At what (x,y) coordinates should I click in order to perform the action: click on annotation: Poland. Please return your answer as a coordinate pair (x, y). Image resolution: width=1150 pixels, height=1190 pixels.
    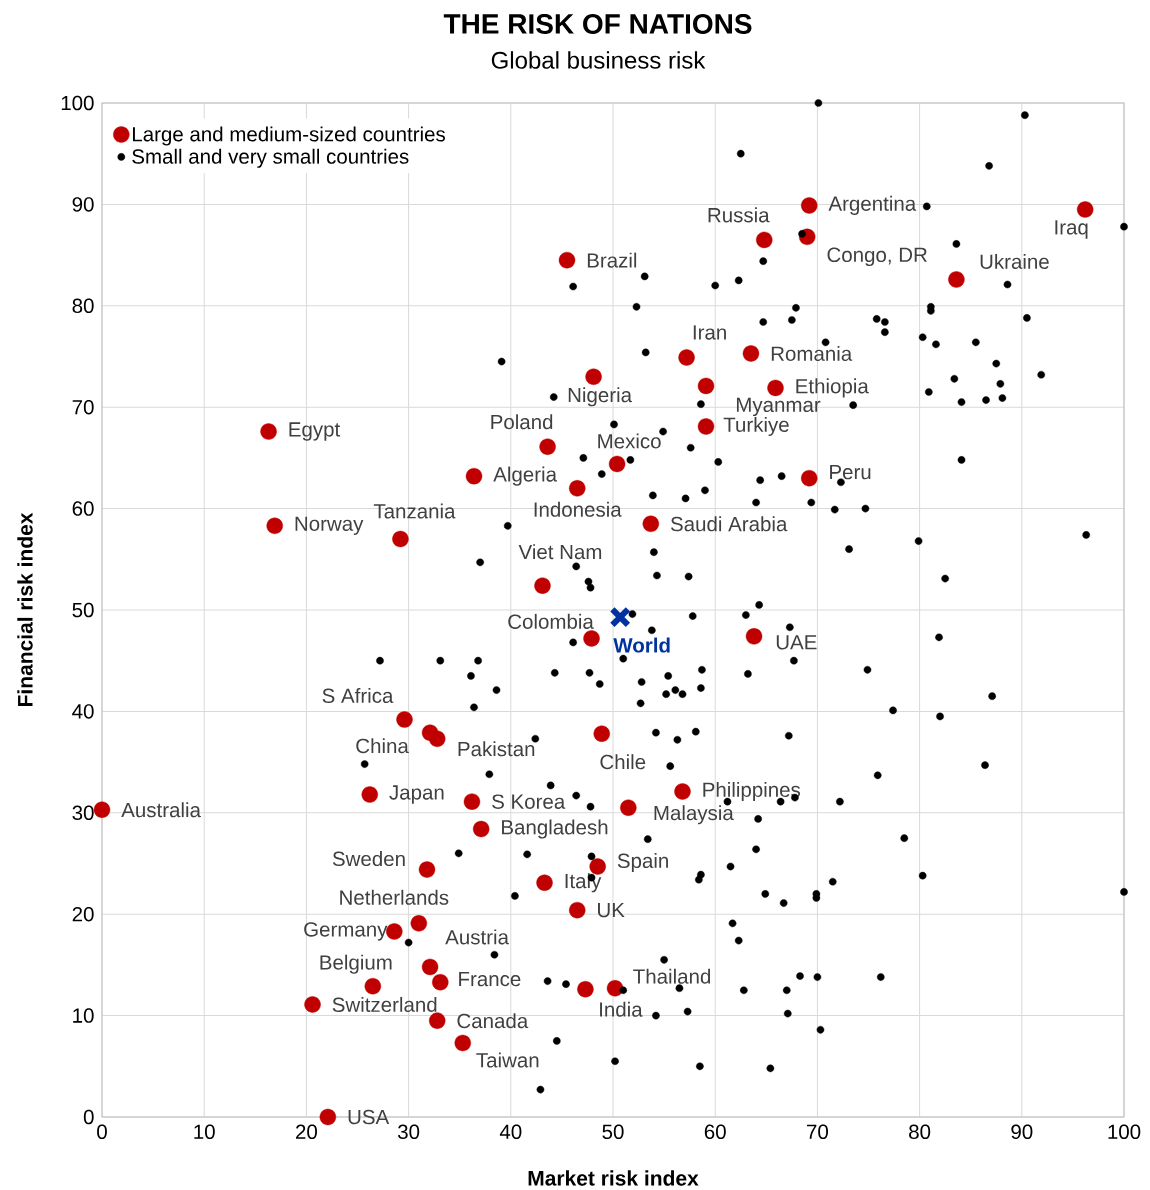
    Looking at the image, I should click on (522, 422).